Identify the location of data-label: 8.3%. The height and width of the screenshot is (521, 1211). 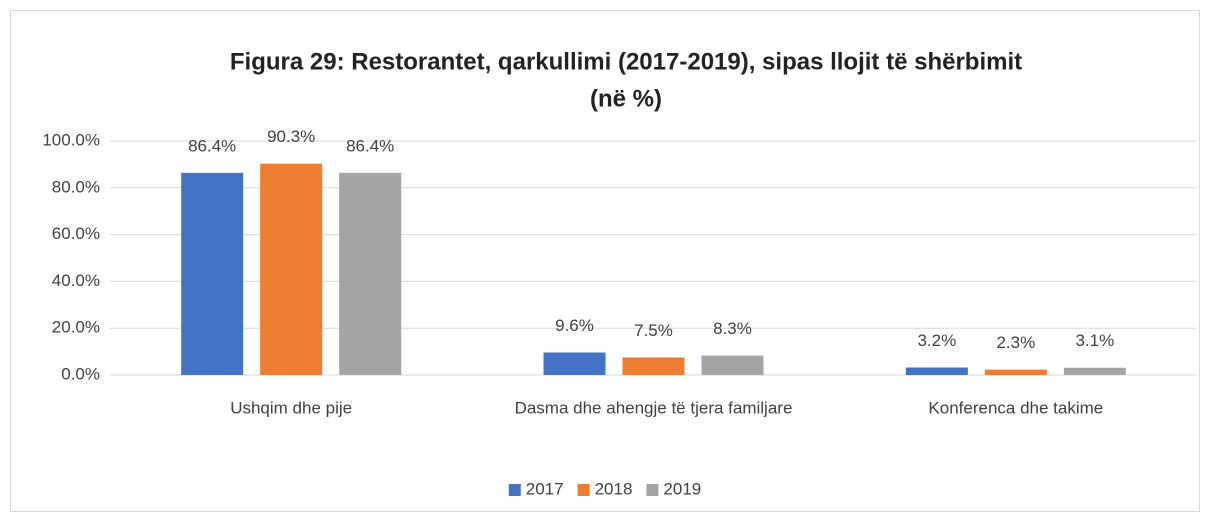
(732, 328).